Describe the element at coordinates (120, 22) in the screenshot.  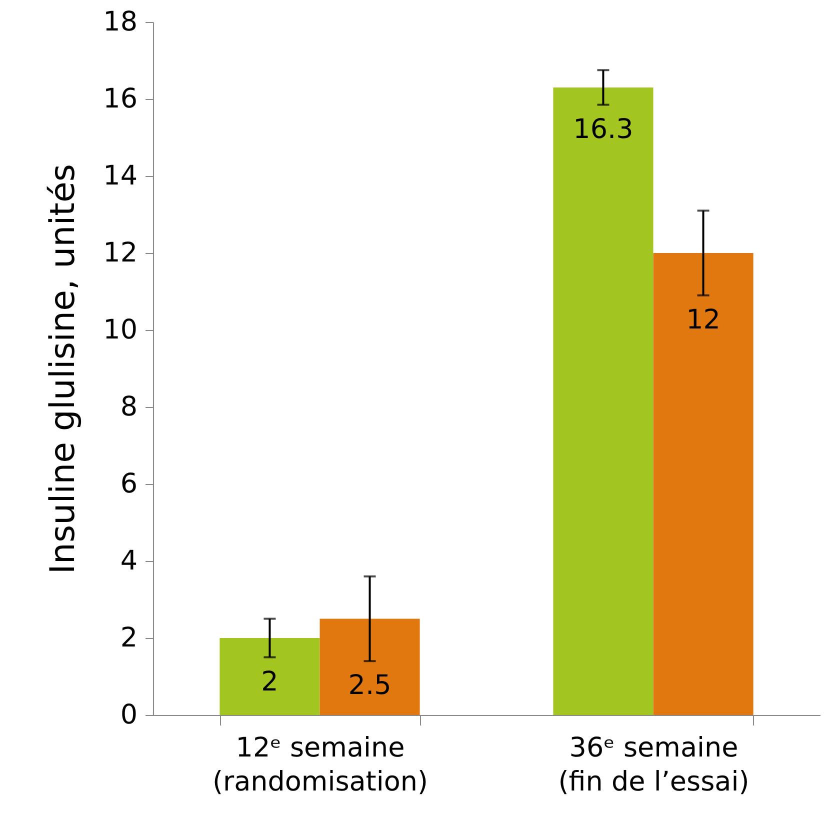
I see `y-tick-label: 18` at that location.